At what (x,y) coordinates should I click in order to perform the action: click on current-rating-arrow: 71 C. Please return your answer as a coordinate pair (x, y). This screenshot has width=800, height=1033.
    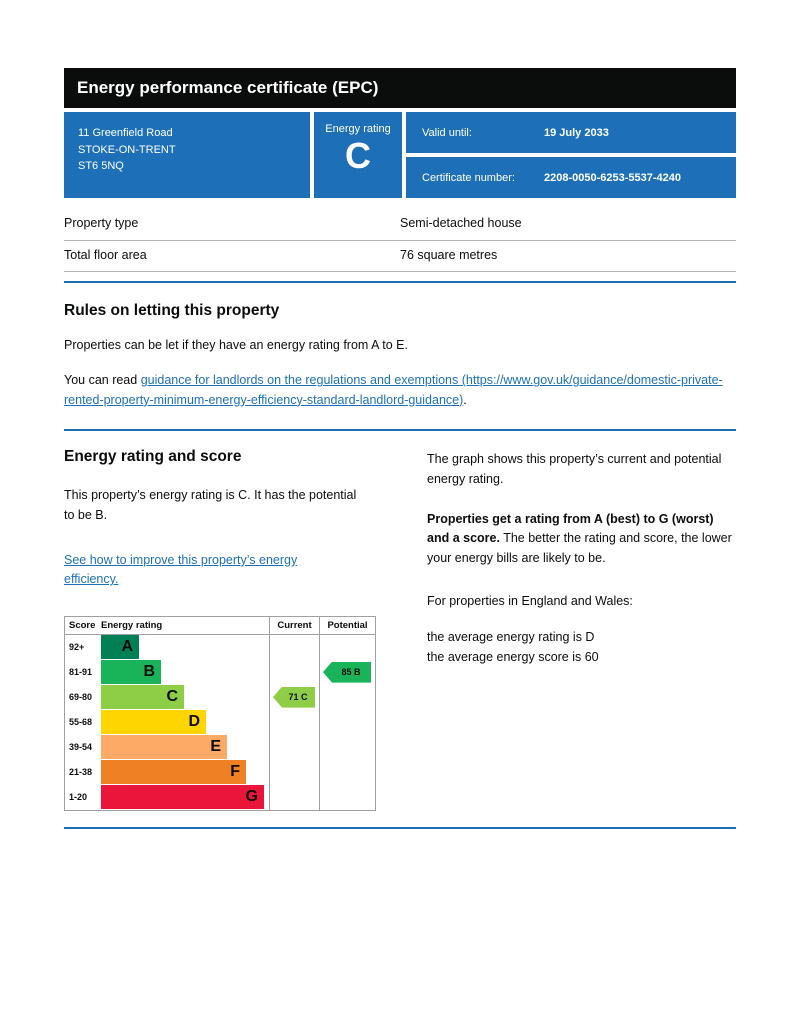
    Looking at the image, I should click on (294, 697).